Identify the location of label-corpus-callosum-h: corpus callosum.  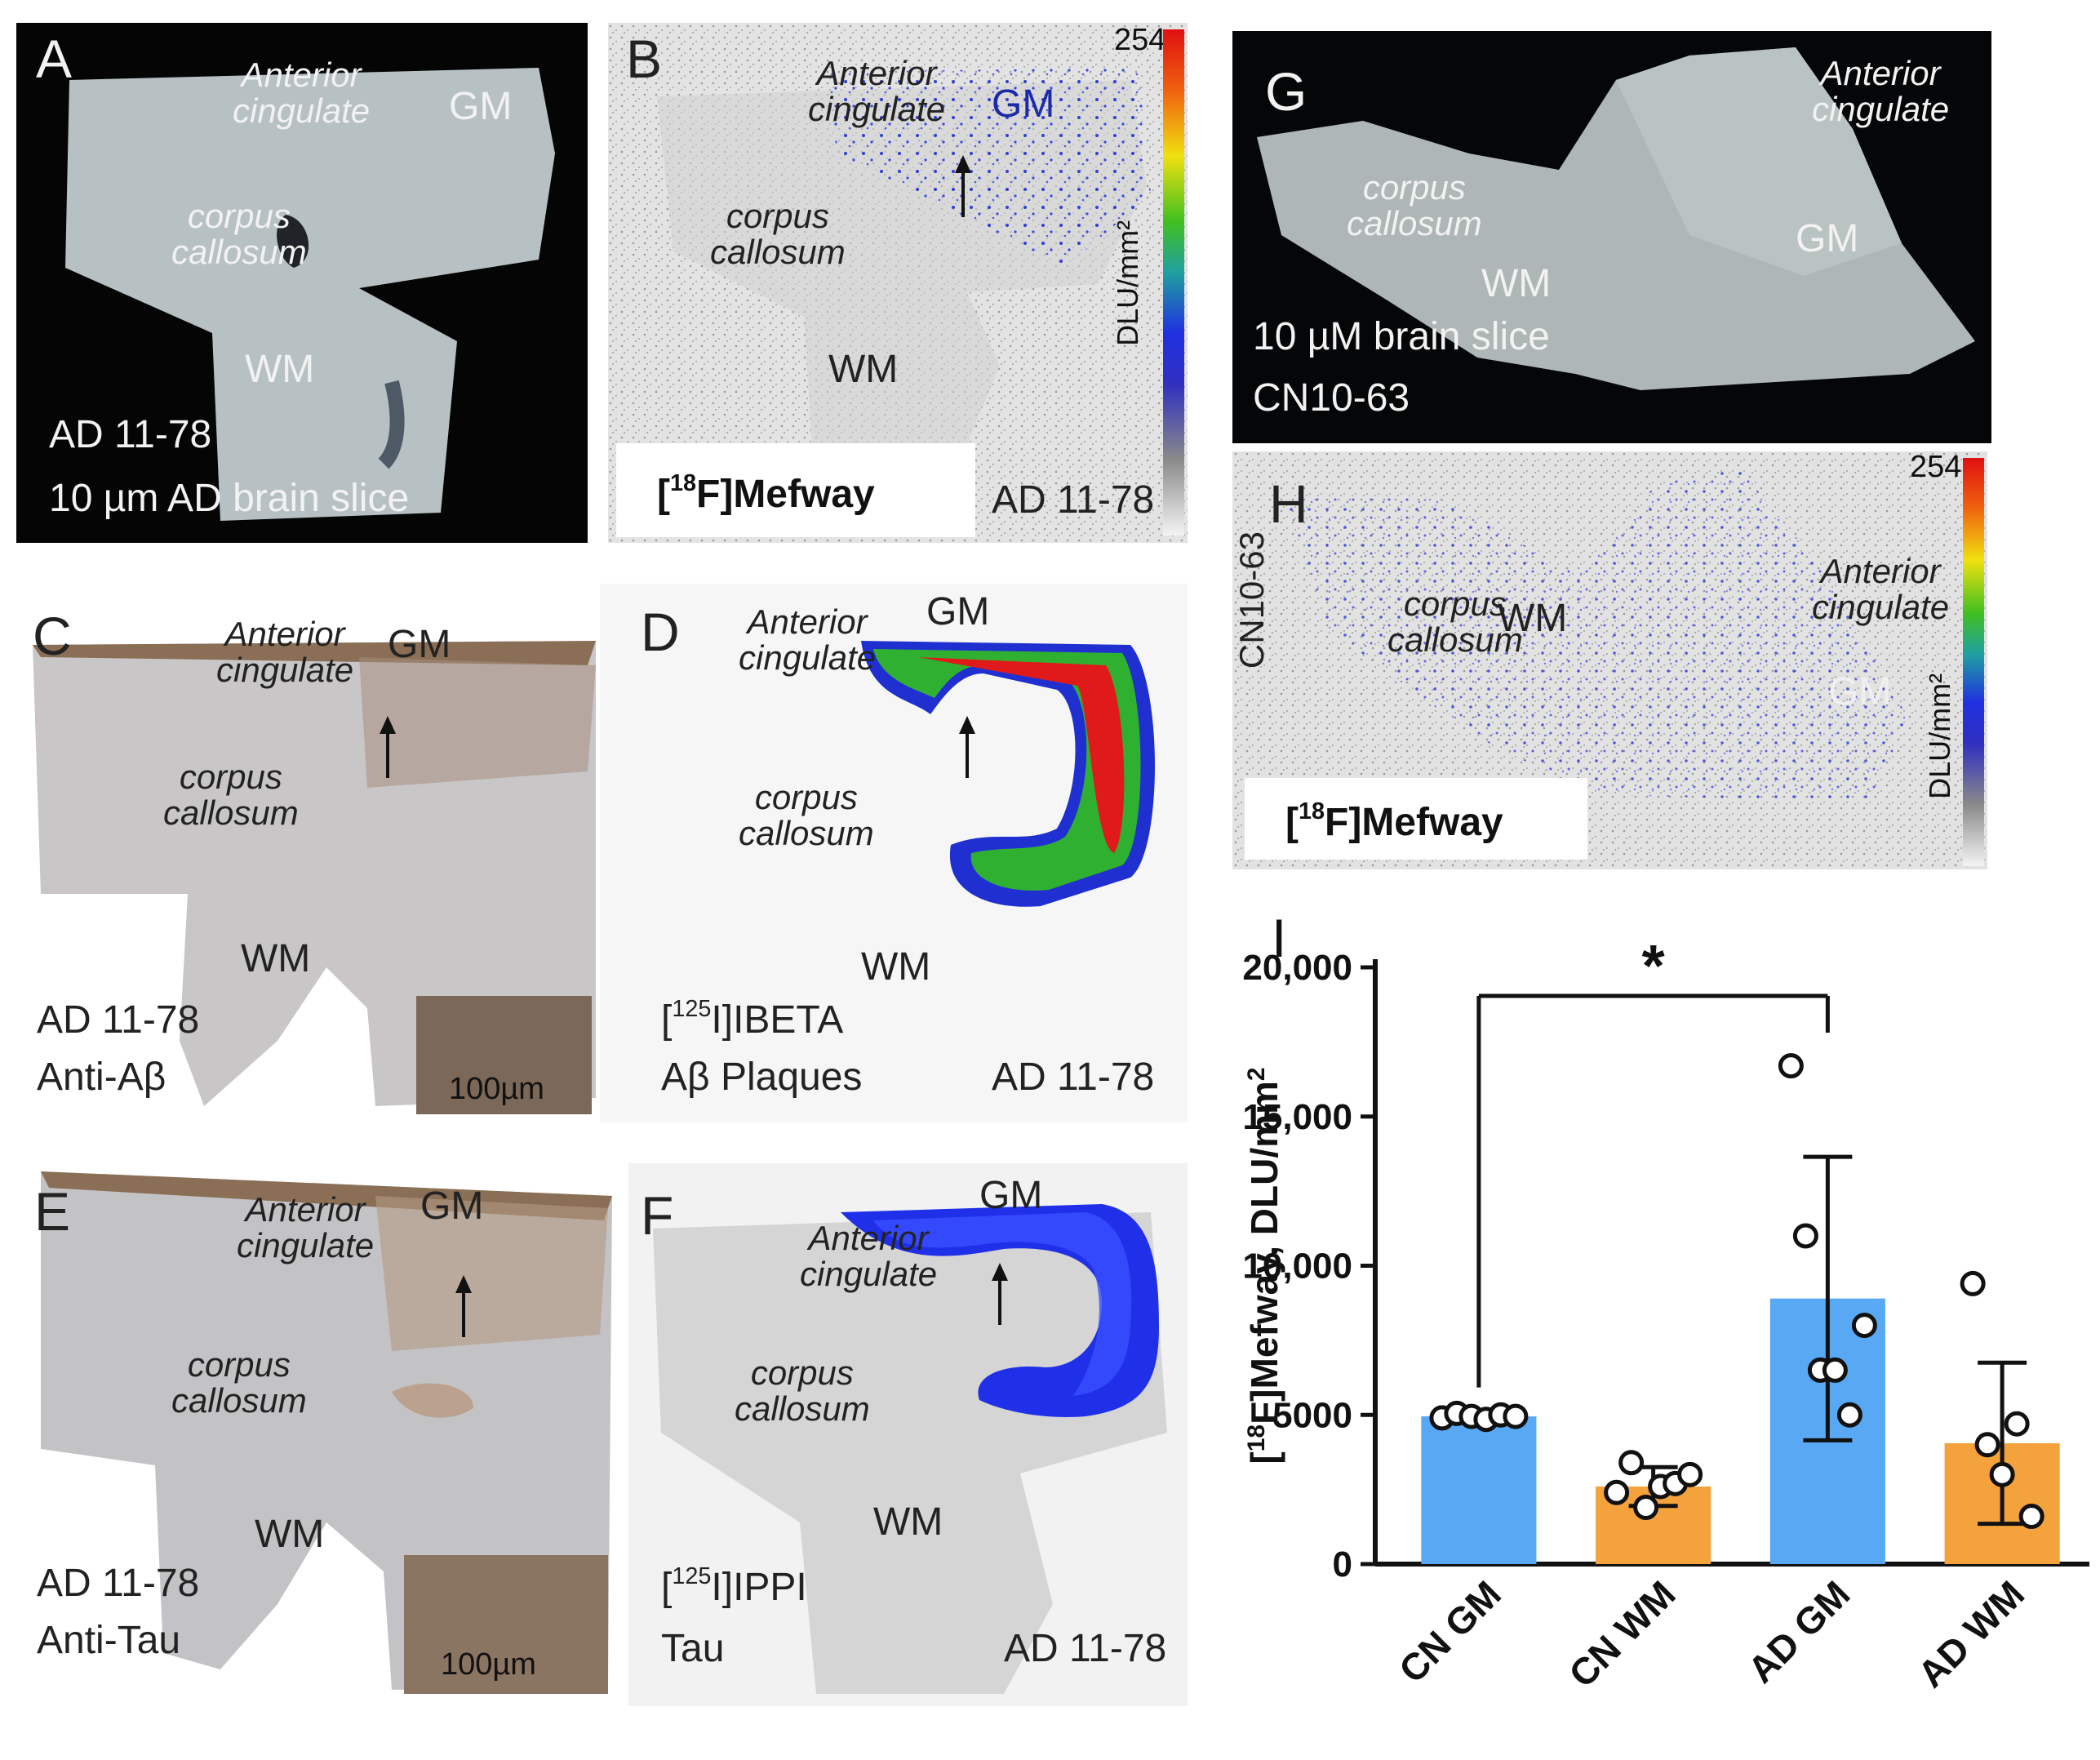
(1455, 622).